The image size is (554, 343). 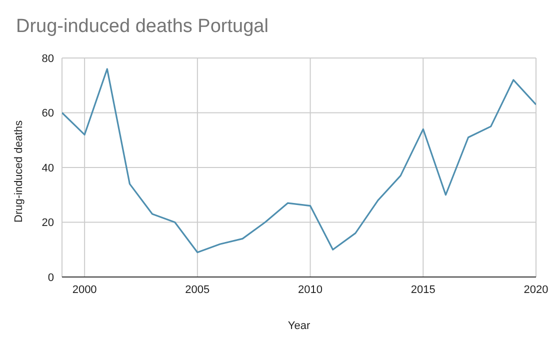 What do you see at coordinates (310, 290) in the screenshot?
I see `x-tick-label: 2010` at bounding box center [310, 290].